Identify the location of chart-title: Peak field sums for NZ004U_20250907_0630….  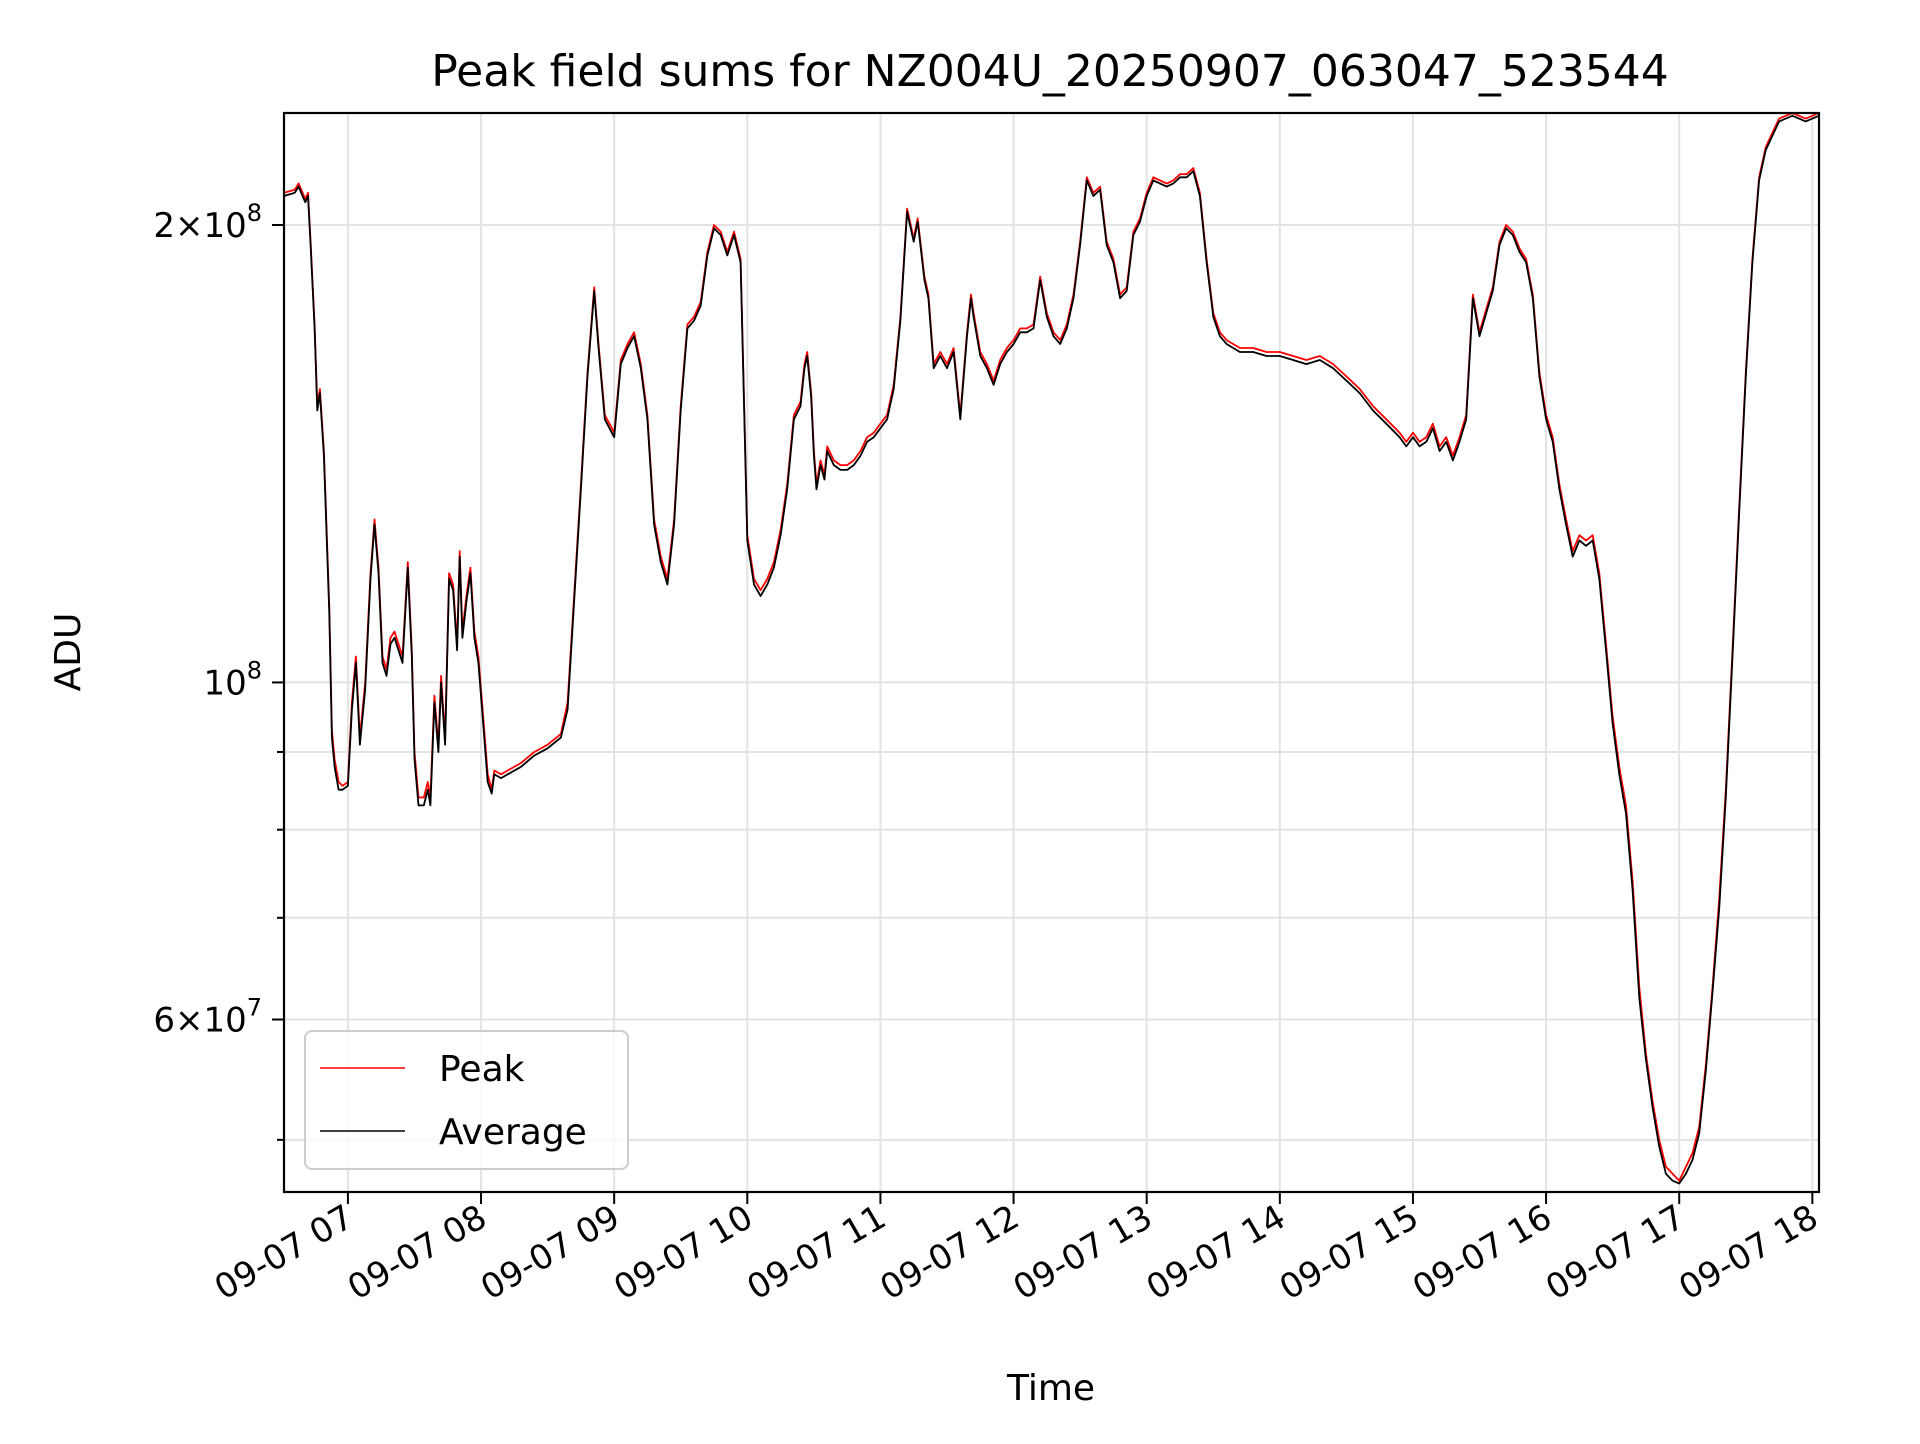
(1050, 71).